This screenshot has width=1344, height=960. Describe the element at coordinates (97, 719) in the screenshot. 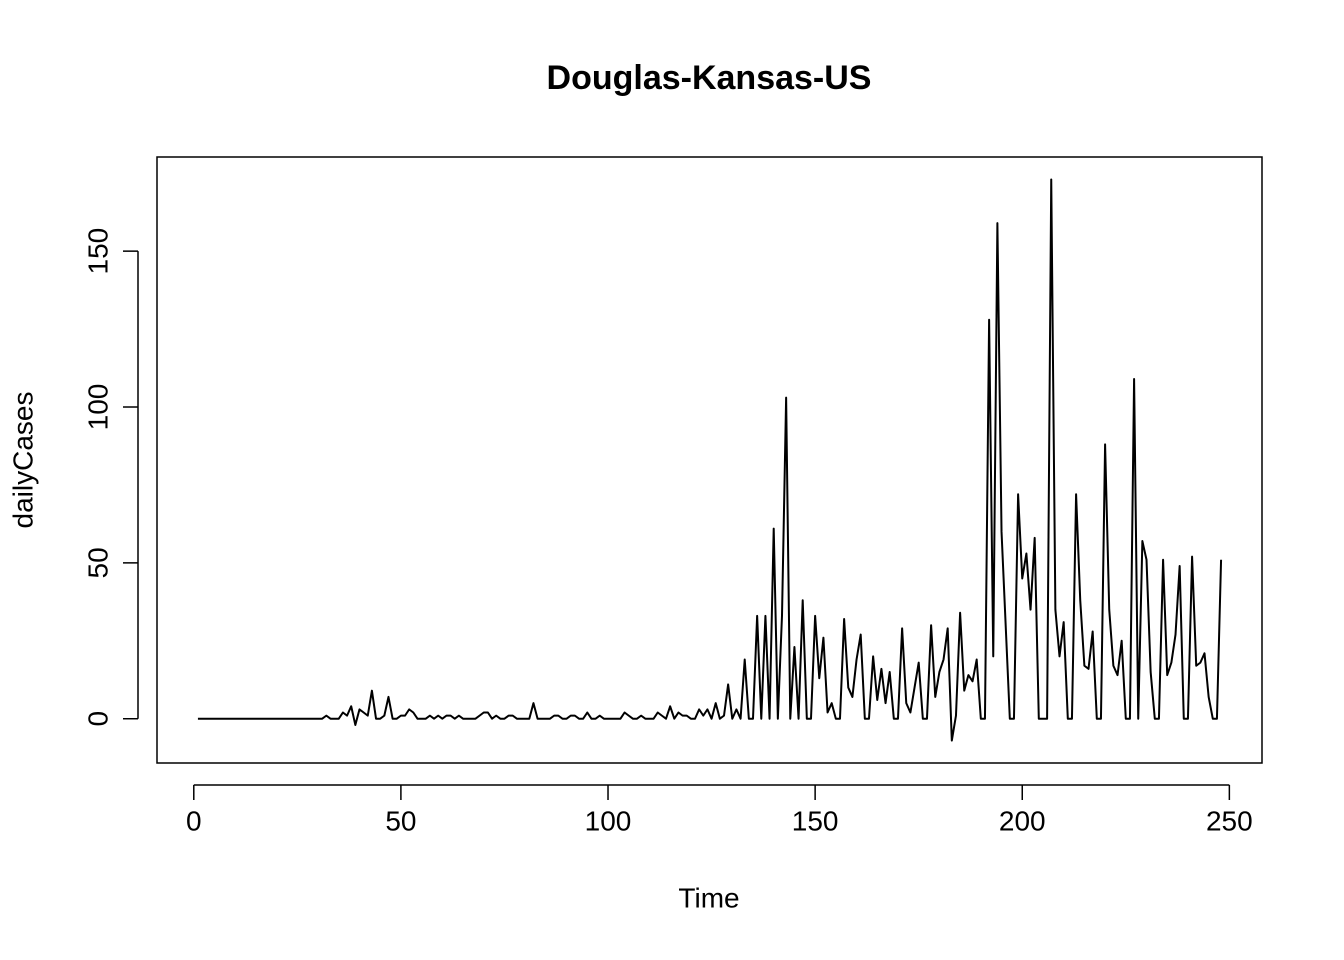

I see `y-tick-label: 0` at that location.